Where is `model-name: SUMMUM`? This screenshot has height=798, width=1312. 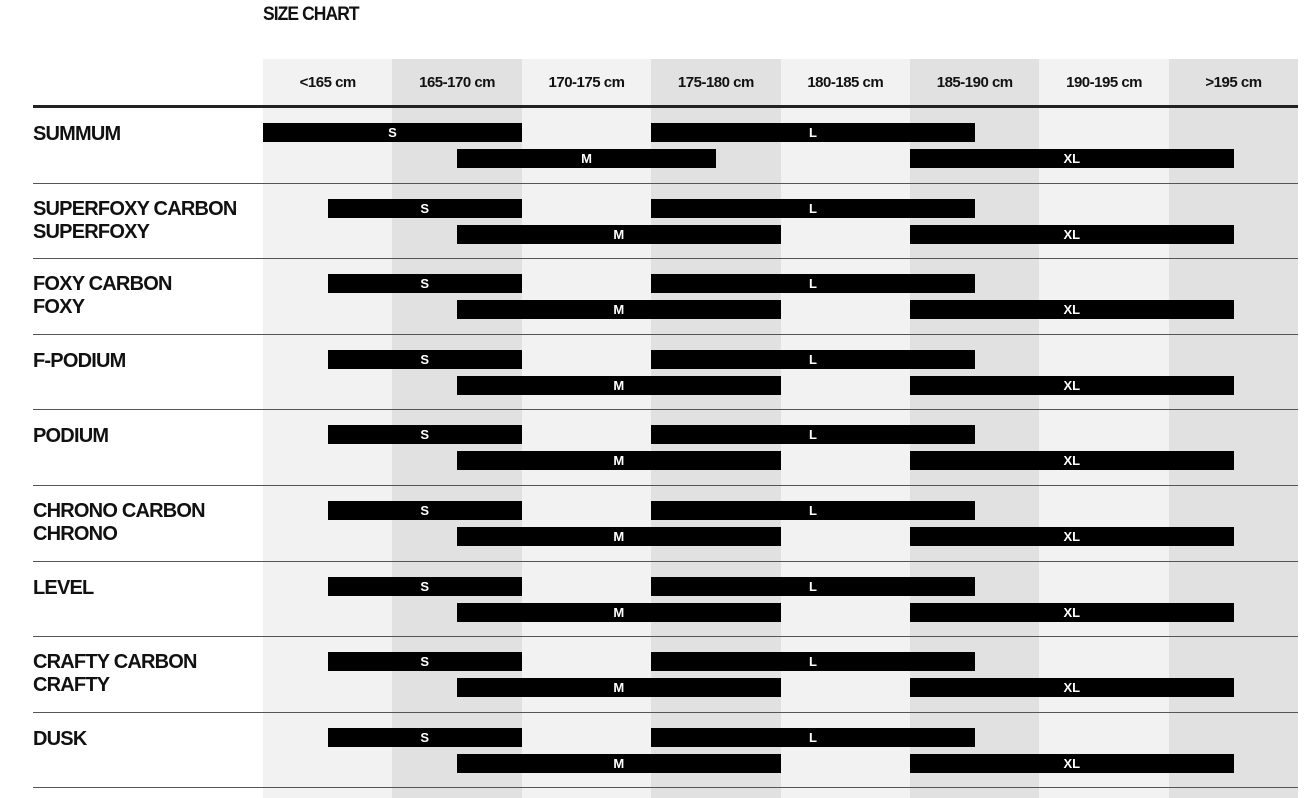 model-name: SUMMUM is located at coordinates (77, 134).